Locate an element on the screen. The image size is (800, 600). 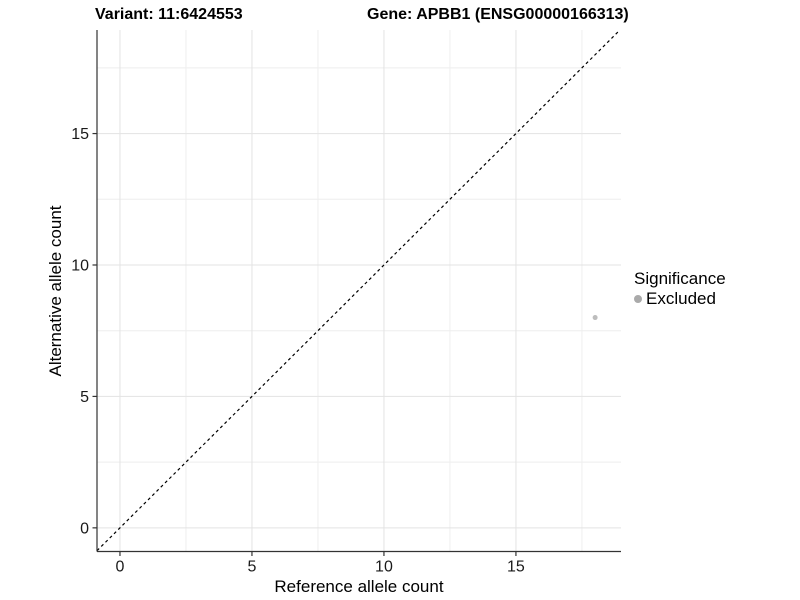
x-tick-label: 10 is located at coordinates (384, 567).